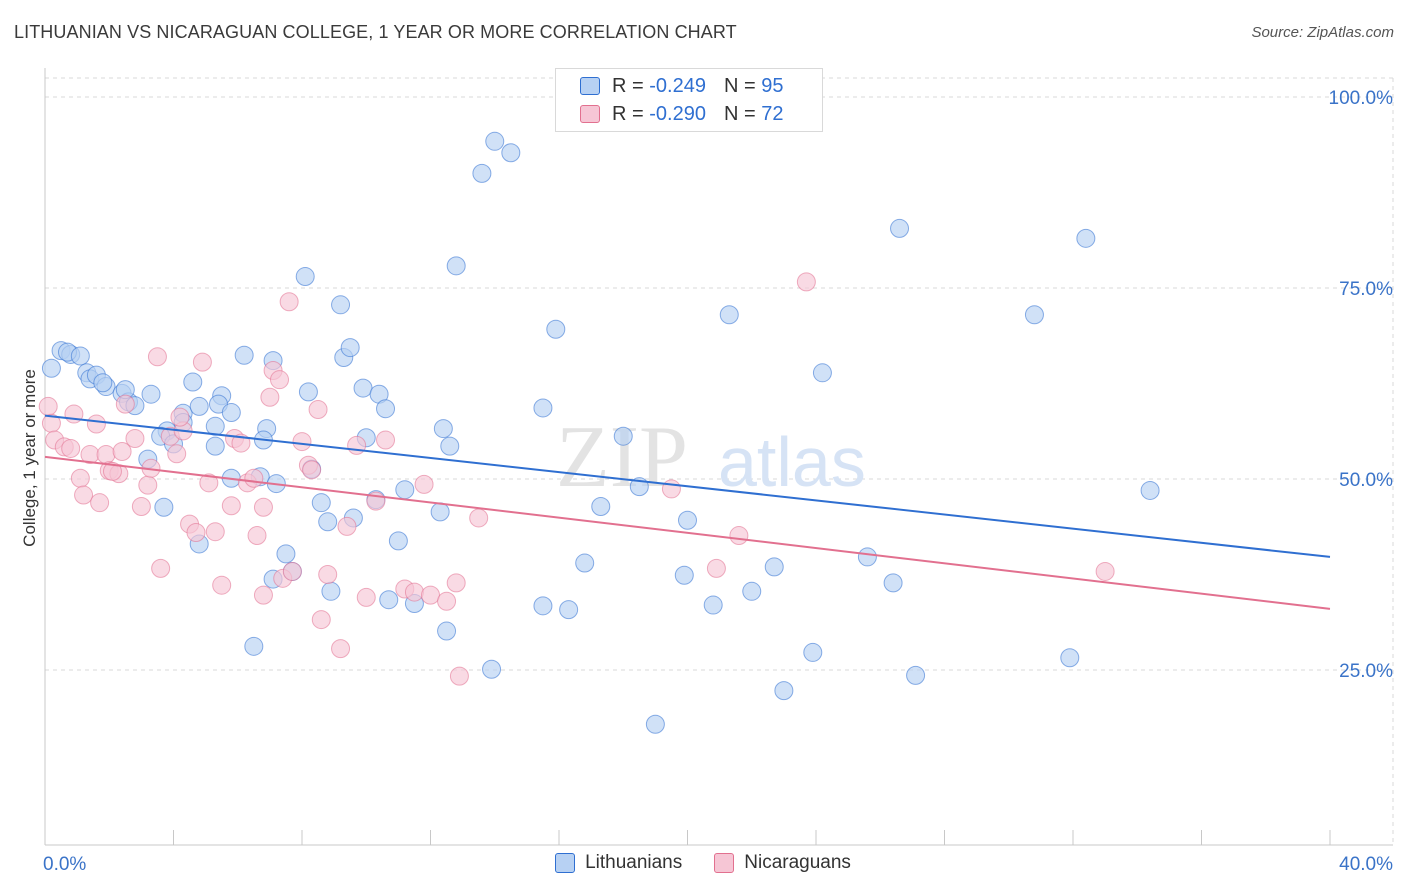 The image size is (1406, 892). I want to click on legend-row-lithuanians: R = -0.249 N = 95, so click(681, 86).